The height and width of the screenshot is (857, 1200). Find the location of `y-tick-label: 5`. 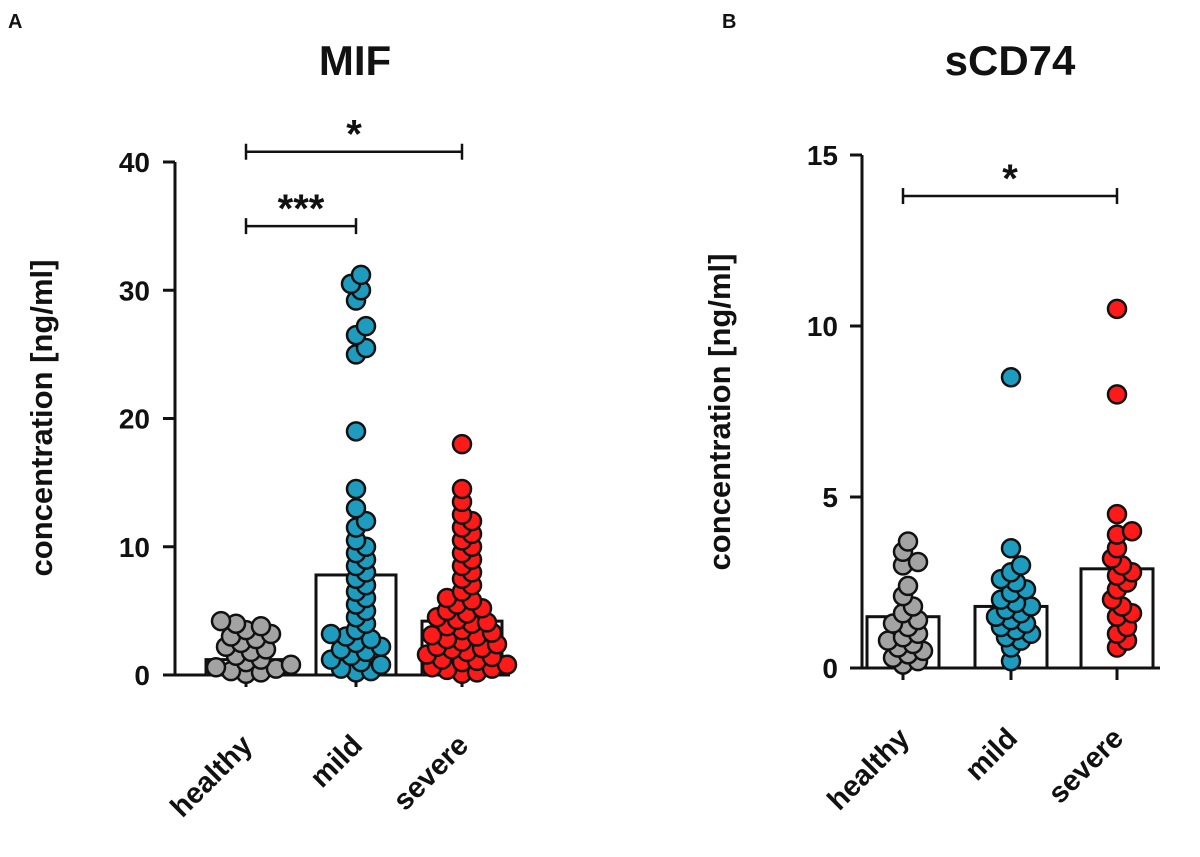

y-tick-label: 5 is located at coordinates (830, 497).